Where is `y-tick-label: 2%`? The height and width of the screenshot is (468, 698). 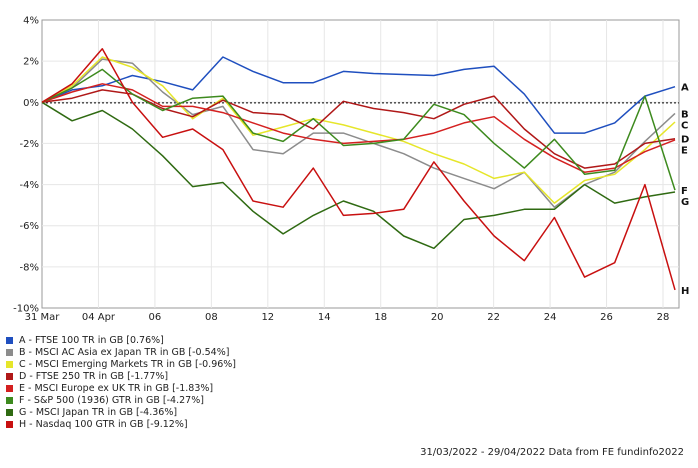 y-tick-label: 2% is located at coordinates (31, 62).